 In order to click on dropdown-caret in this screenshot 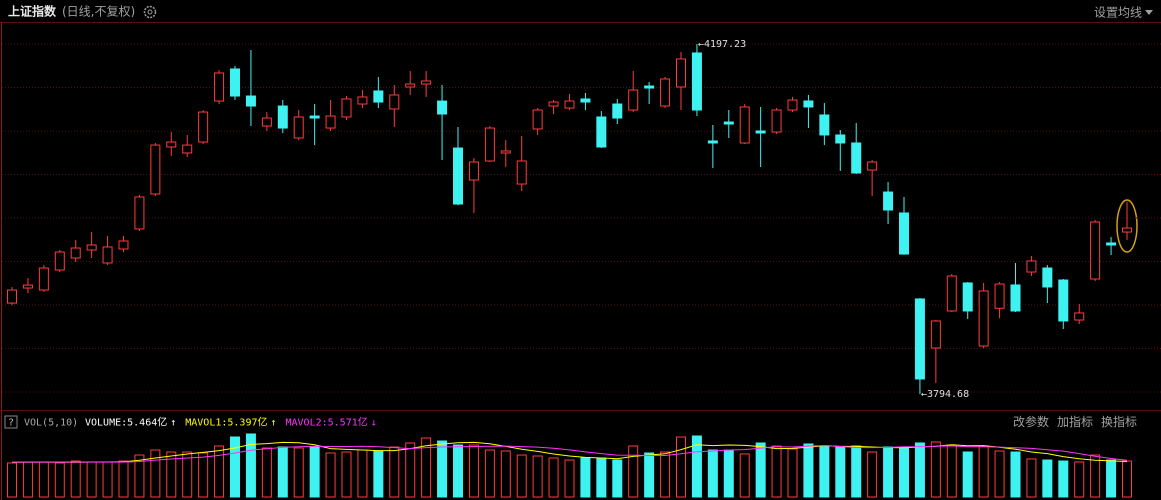, I will do `click(1149, 12)`.